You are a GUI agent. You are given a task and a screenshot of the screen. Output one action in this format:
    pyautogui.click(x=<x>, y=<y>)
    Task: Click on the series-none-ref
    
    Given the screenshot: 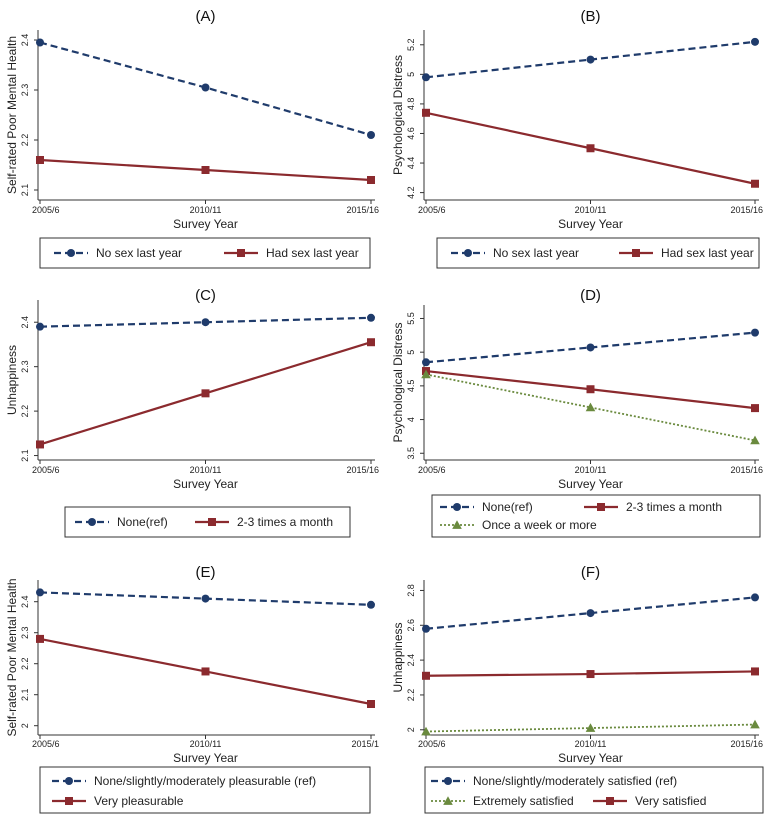 What is the action you would take?
    pyautogui.click(x=590, y=347)
    